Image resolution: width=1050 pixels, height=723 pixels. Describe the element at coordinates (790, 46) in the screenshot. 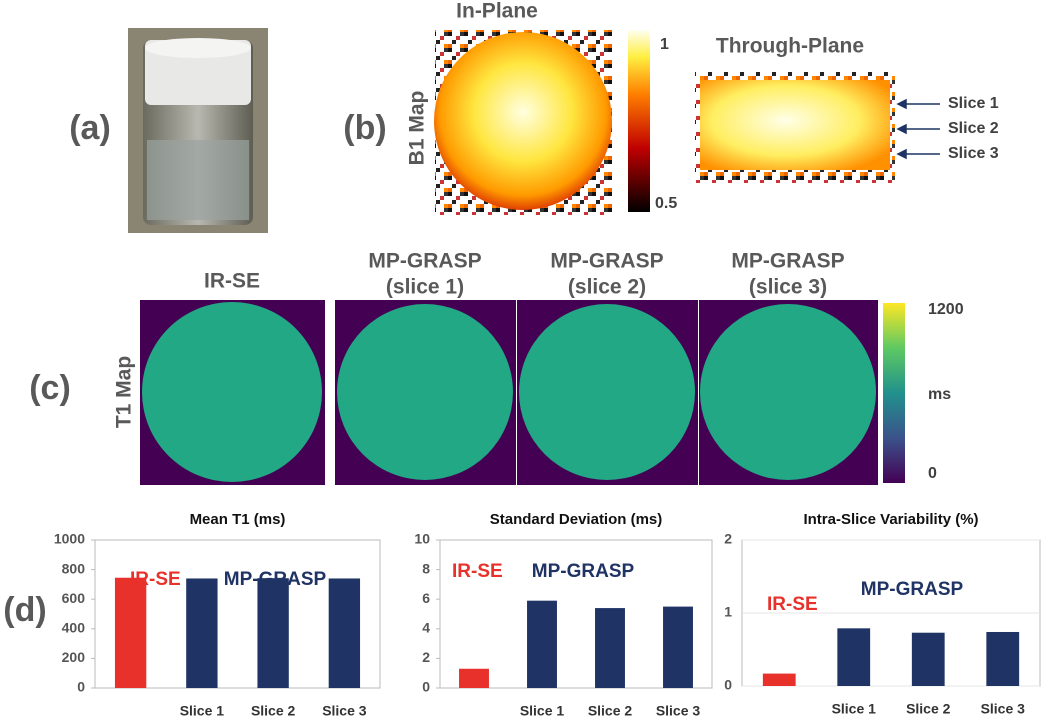

I see `image-title: Through-Plane` at that location.